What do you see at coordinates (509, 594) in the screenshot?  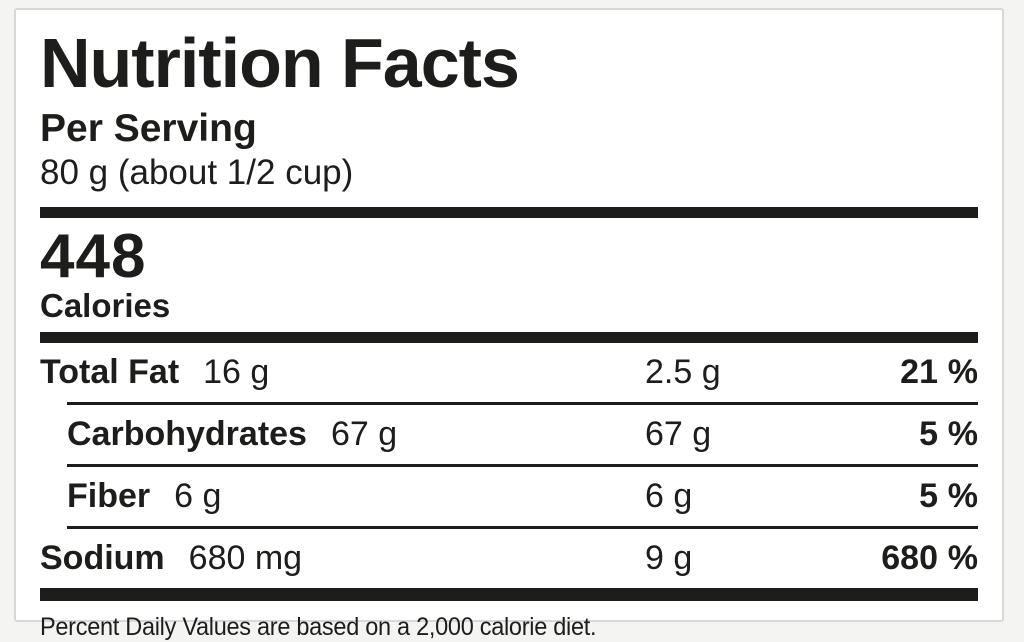 I see `thick-rule-bottom` at bounding box center [509, 594].